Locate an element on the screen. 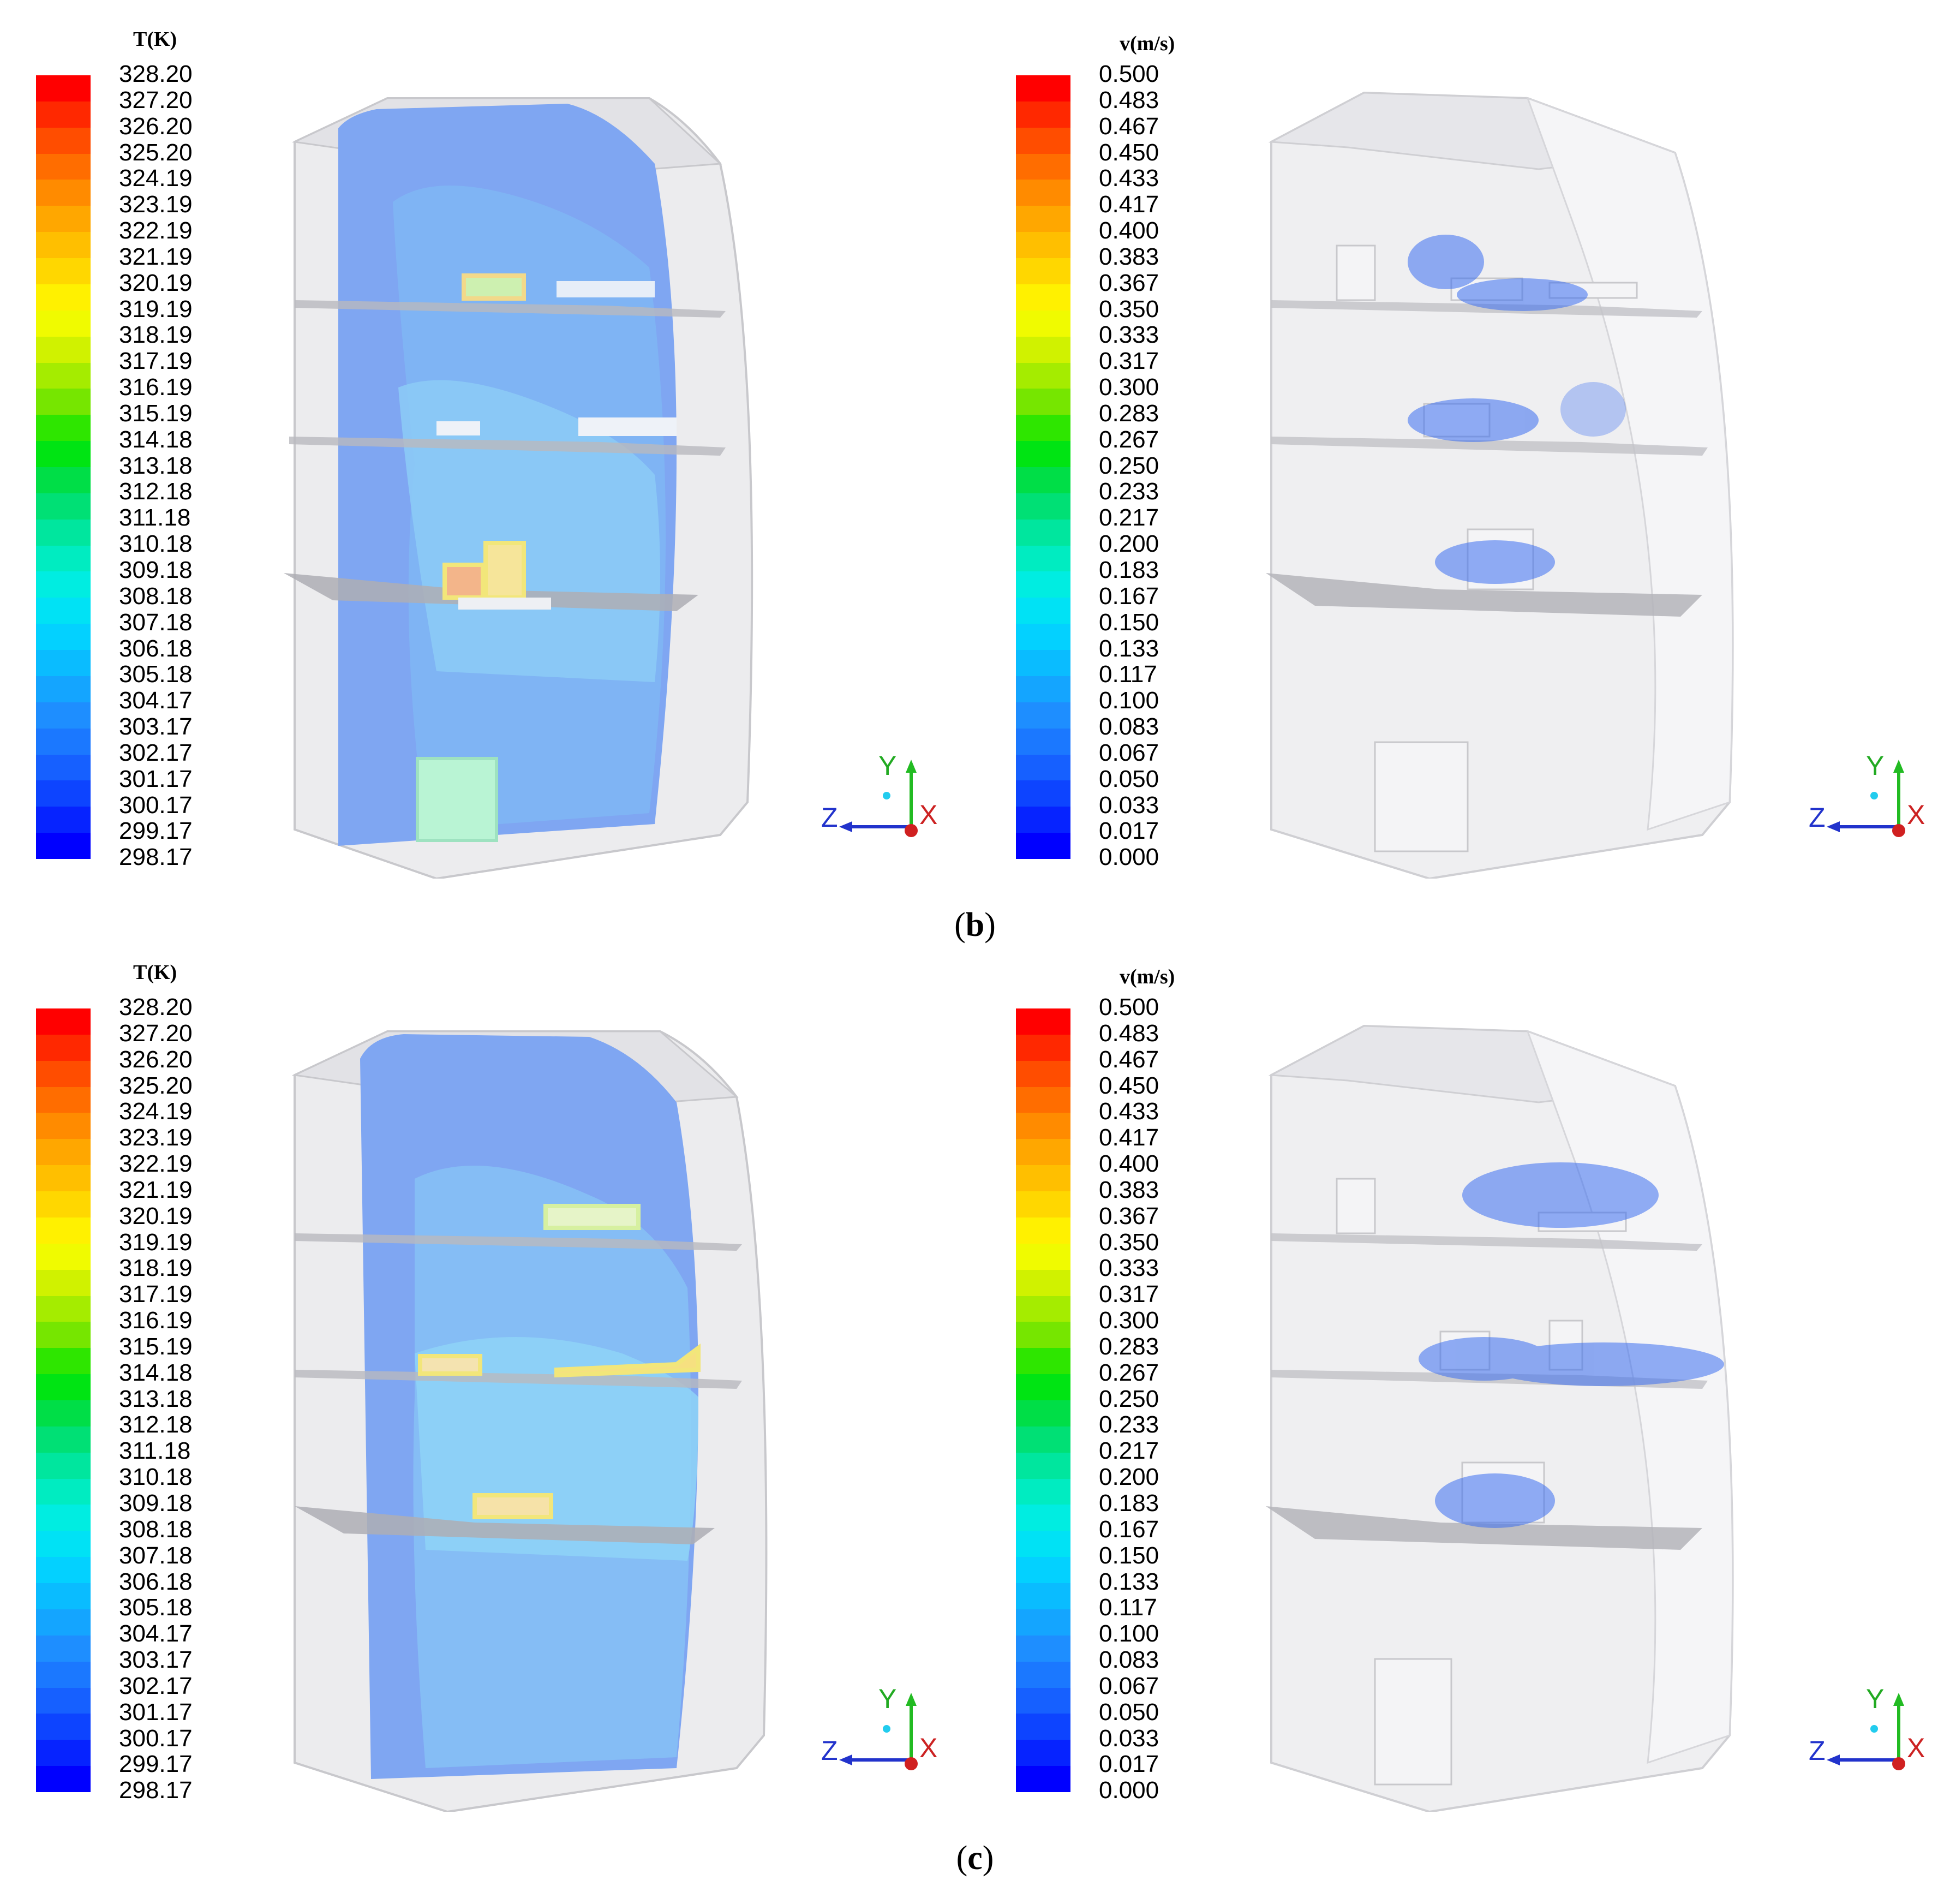 This screenshot has width=1950, height=1904. colorbar-tick-label: 324.19 is located at coordinates (156, 178).